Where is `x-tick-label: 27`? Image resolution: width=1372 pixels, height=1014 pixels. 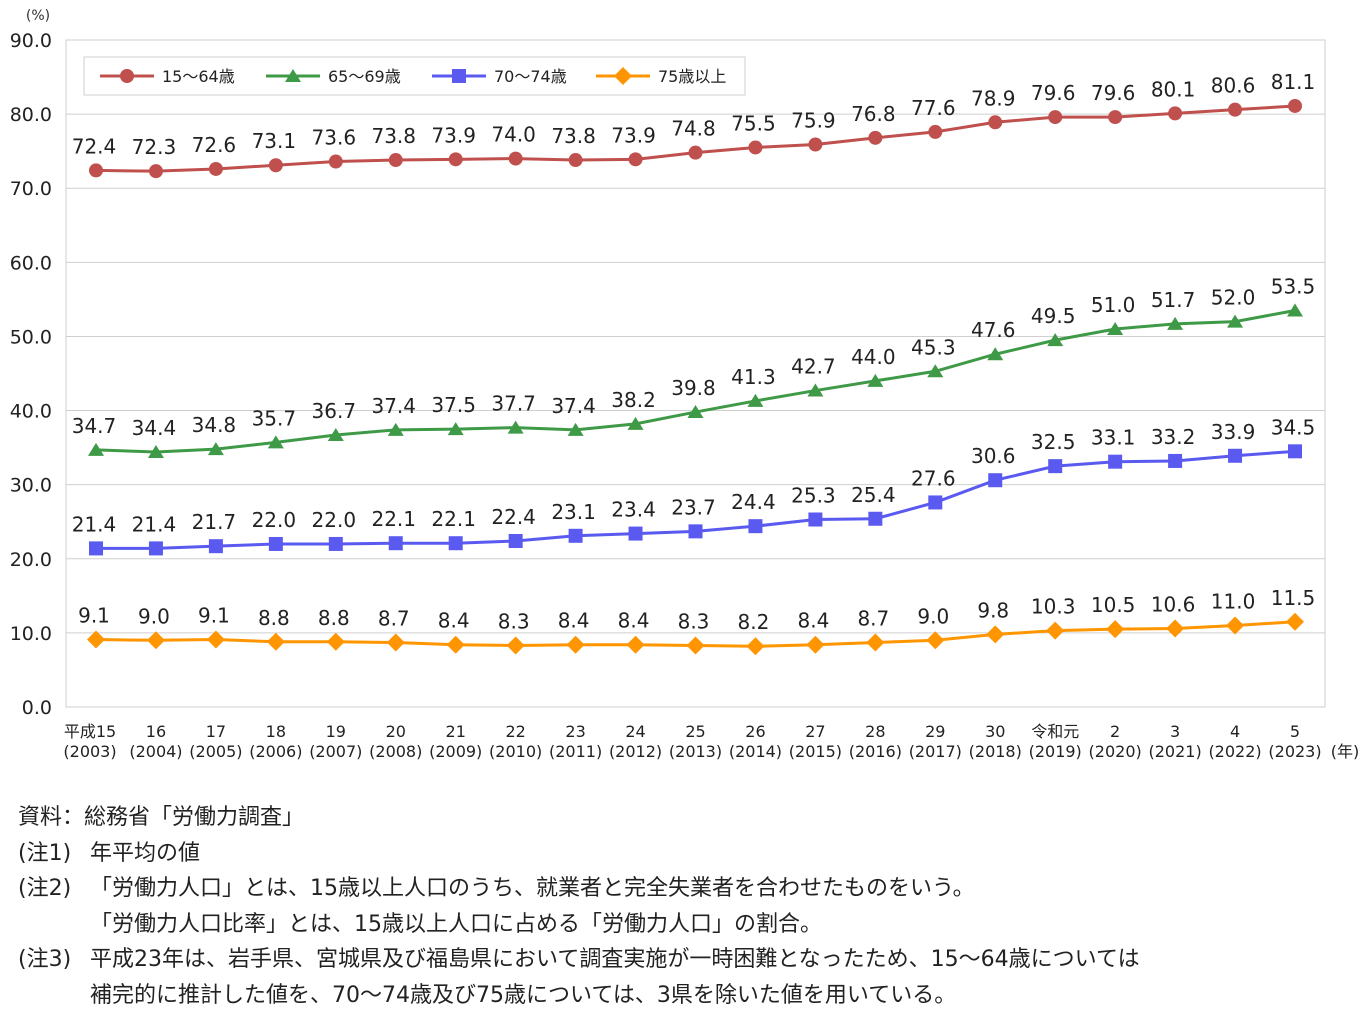 x-tick-label: 27 is located at coordinates (815, 731).